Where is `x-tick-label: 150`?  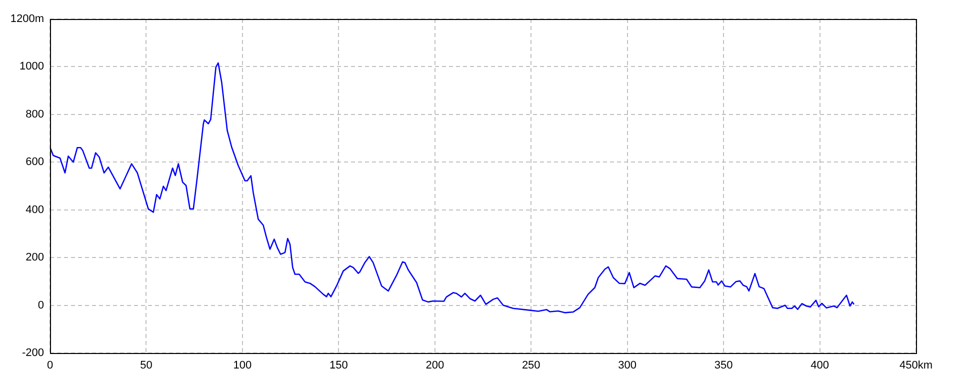
x-tick-label: 150 is located at coordinates (338, 366).